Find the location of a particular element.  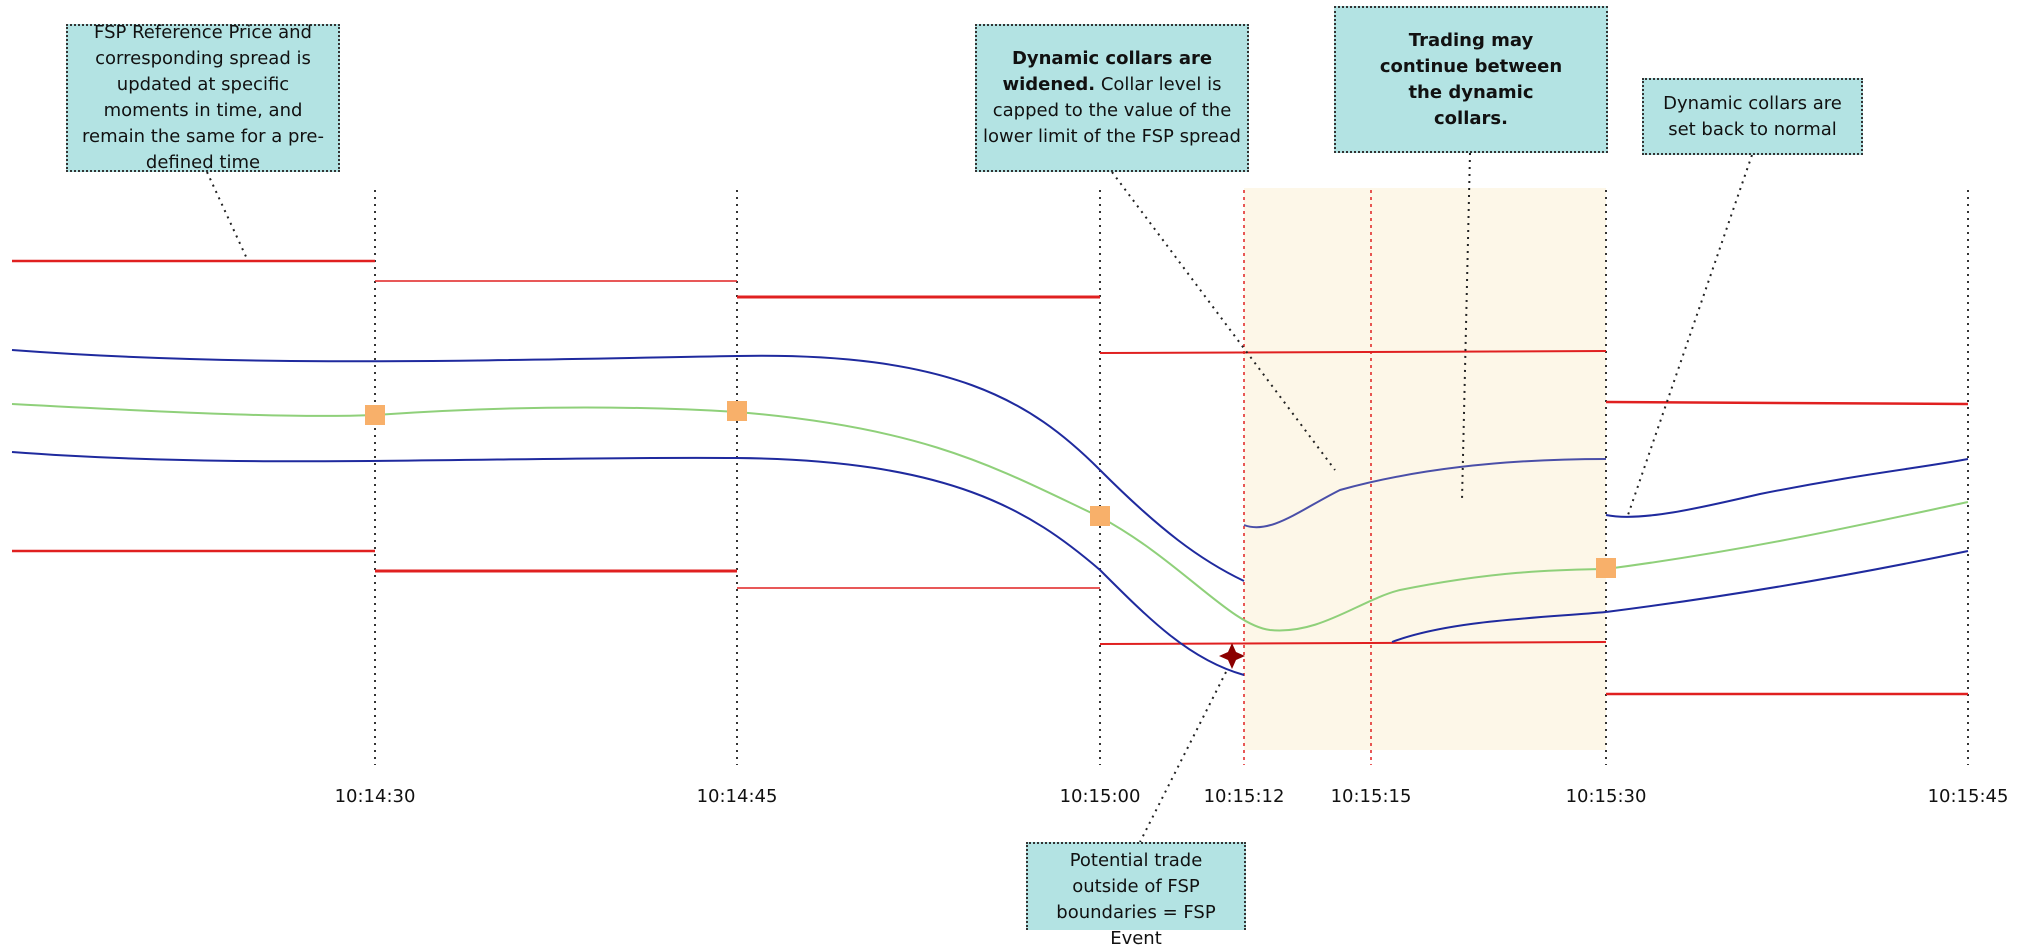

upper-collar-restored is located at coordinates (1787, 488).